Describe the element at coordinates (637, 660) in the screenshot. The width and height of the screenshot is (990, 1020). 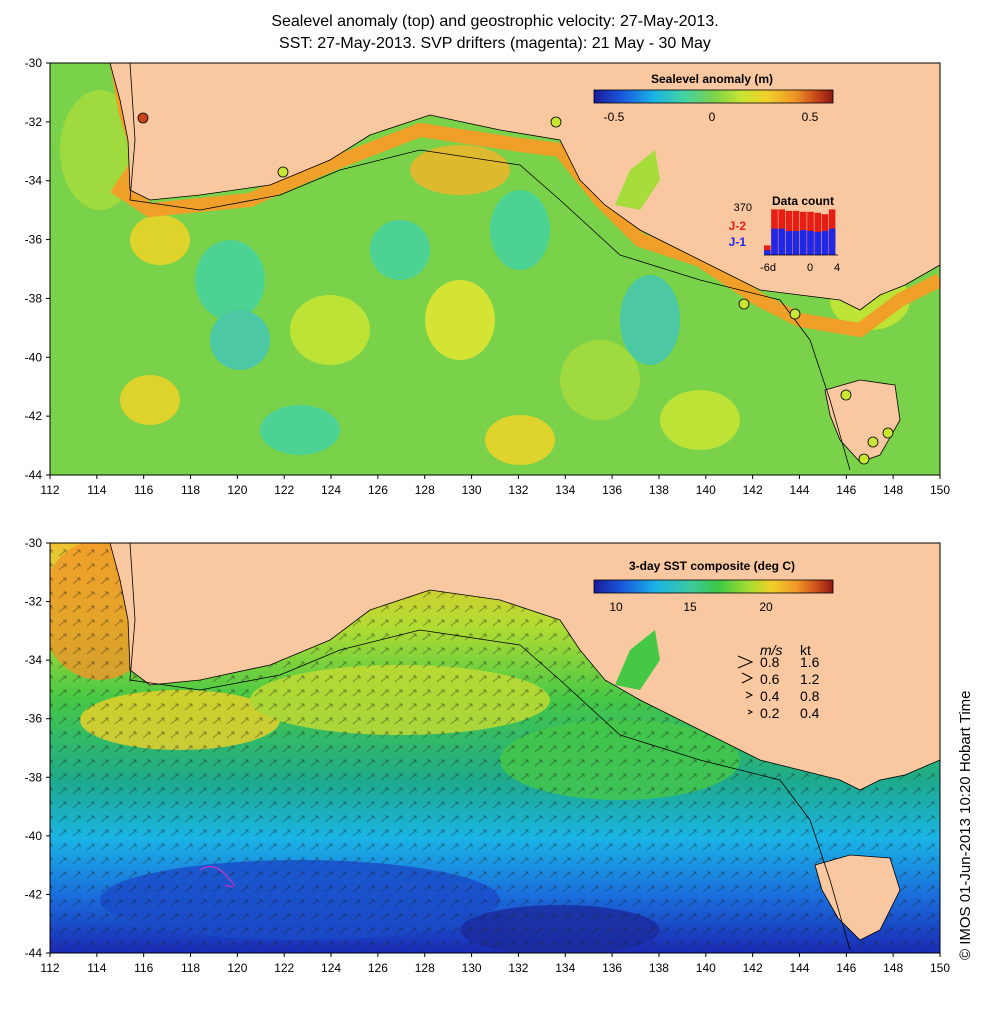
I see `spencer-gulf-bottom` at that location.